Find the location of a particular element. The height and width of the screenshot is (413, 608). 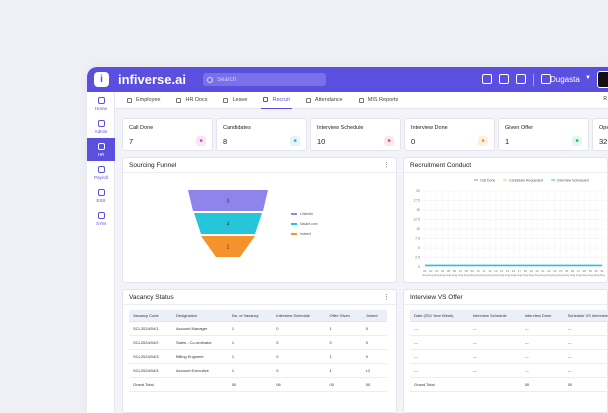

column-header: No. of Vacancy is located at coordinates (250, 316).